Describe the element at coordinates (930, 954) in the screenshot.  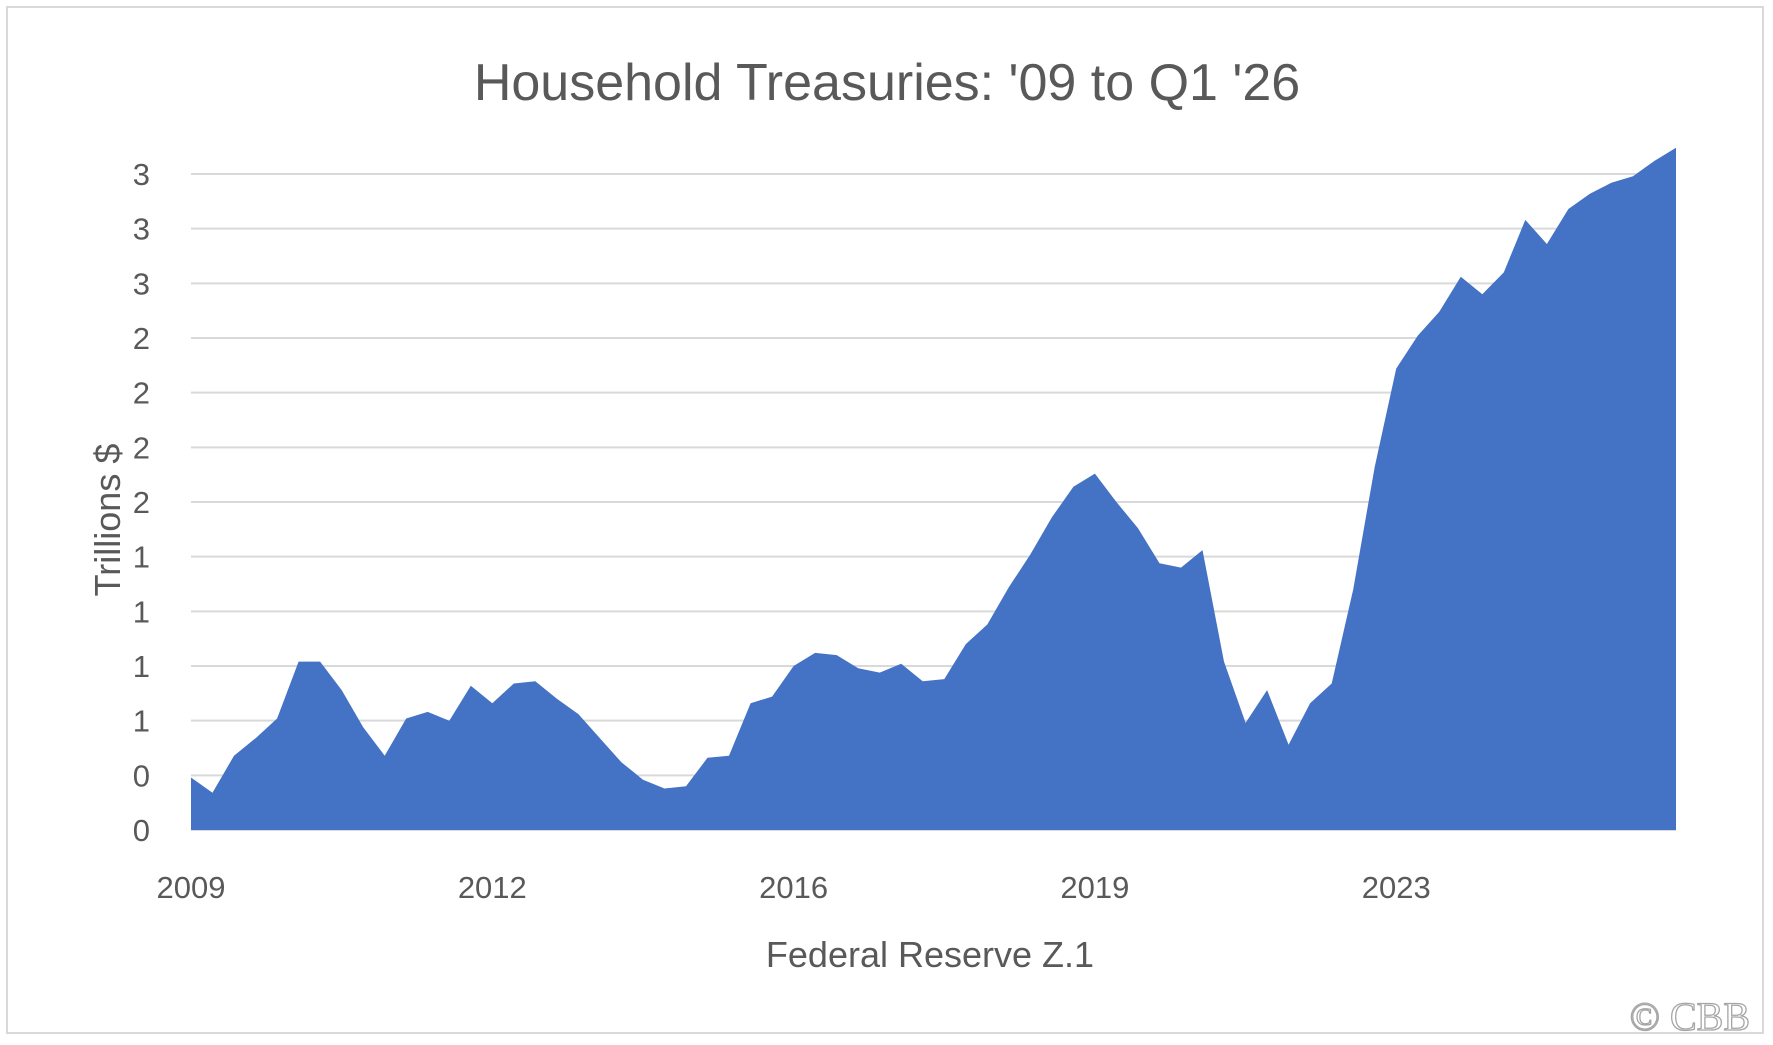
I see `x-axis-title: Federal Reserve Z.1` at that location.